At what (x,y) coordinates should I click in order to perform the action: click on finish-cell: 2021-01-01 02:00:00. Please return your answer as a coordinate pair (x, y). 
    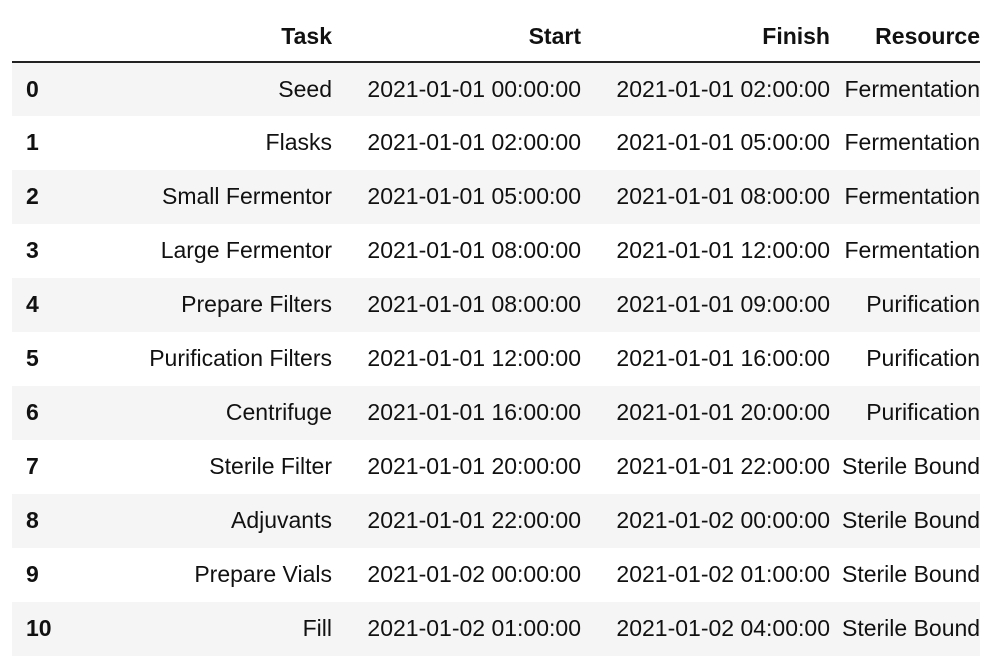
    Looking at the image, I should click on (723, 88).